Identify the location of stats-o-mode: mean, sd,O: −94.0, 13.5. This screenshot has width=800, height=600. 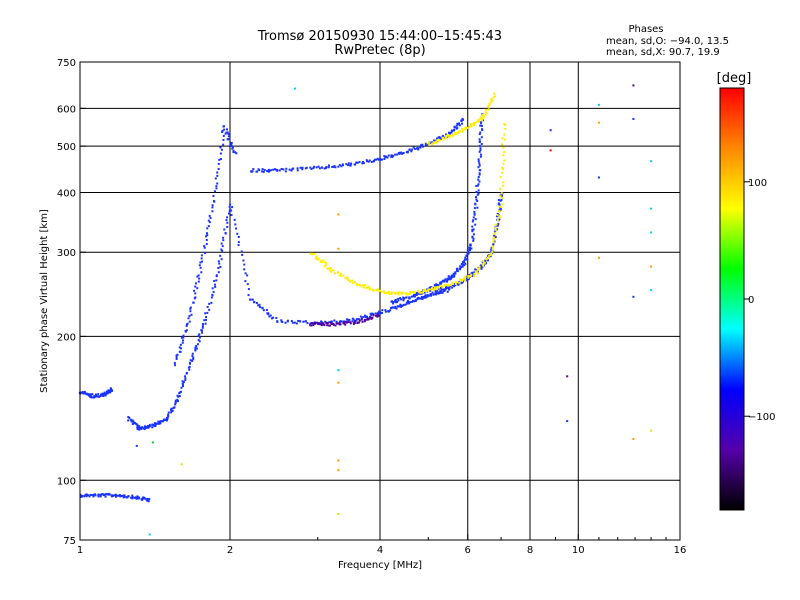
(667, 41).